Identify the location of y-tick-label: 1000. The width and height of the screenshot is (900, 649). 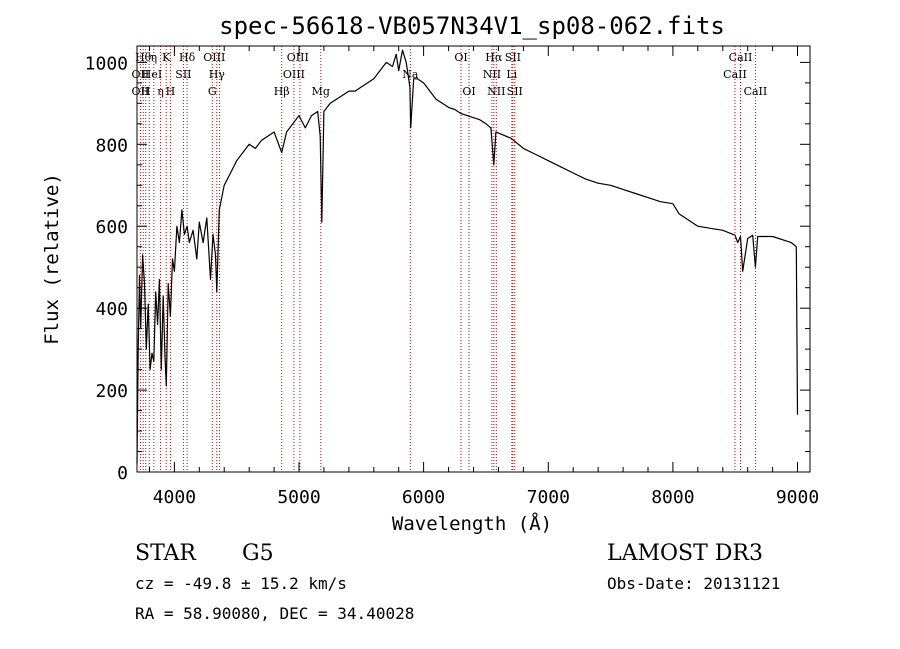
(106, 63).